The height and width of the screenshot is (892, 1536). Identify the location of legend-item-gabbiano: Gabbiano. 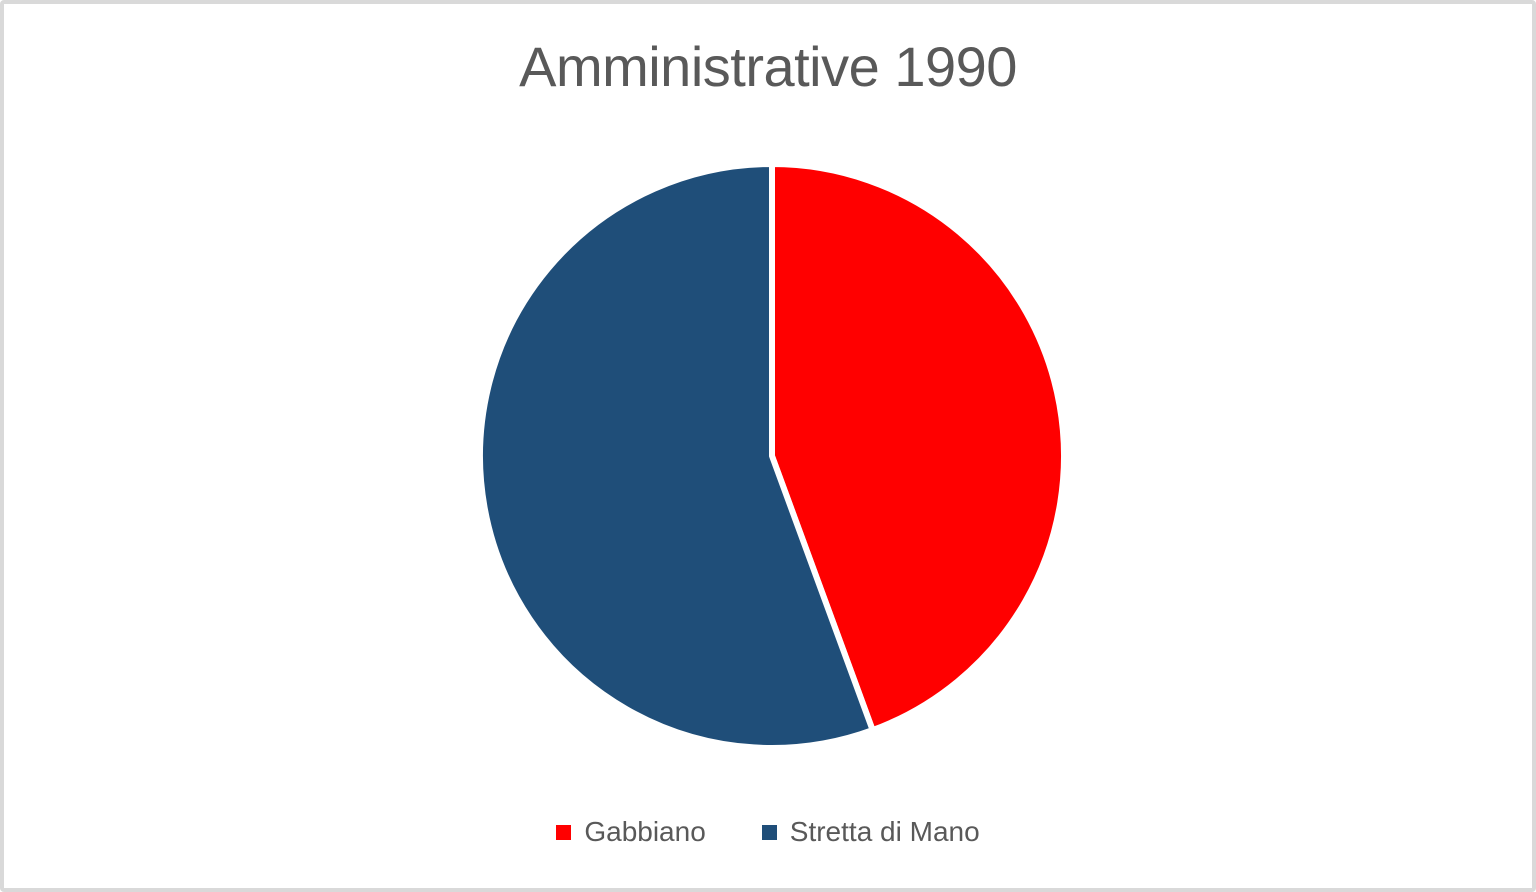
(631, 832).